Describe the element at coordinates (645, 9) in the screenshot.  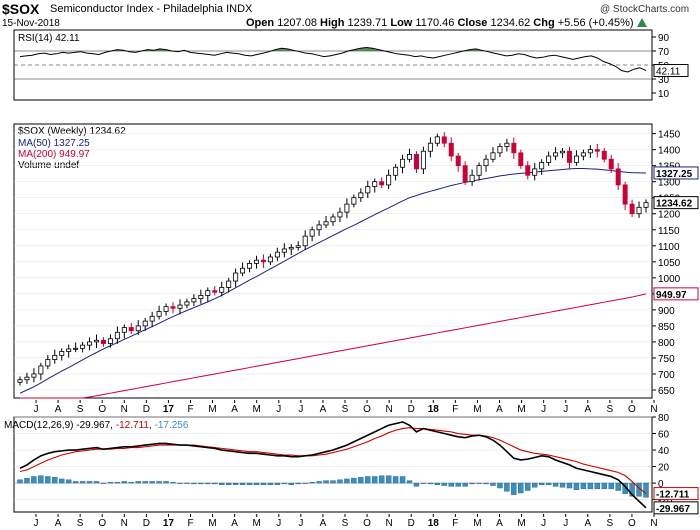
I see `watermark: @ StockCharts.com` at that location.